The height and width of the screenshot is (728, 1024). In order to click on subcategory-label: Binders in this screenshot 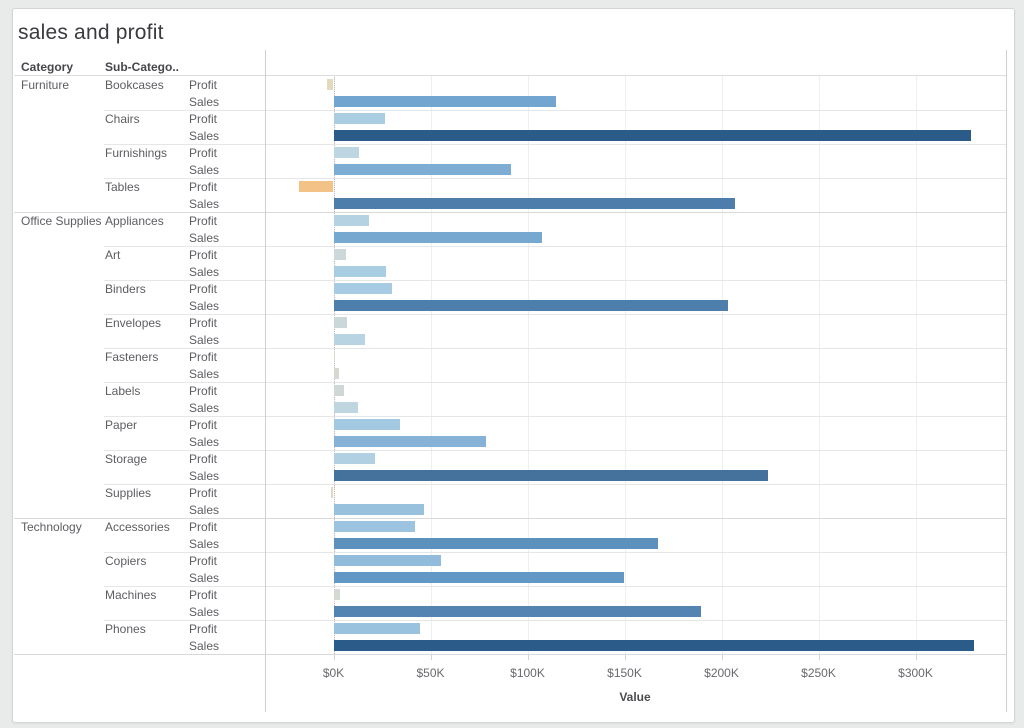, I will do `click(125, 289)`.